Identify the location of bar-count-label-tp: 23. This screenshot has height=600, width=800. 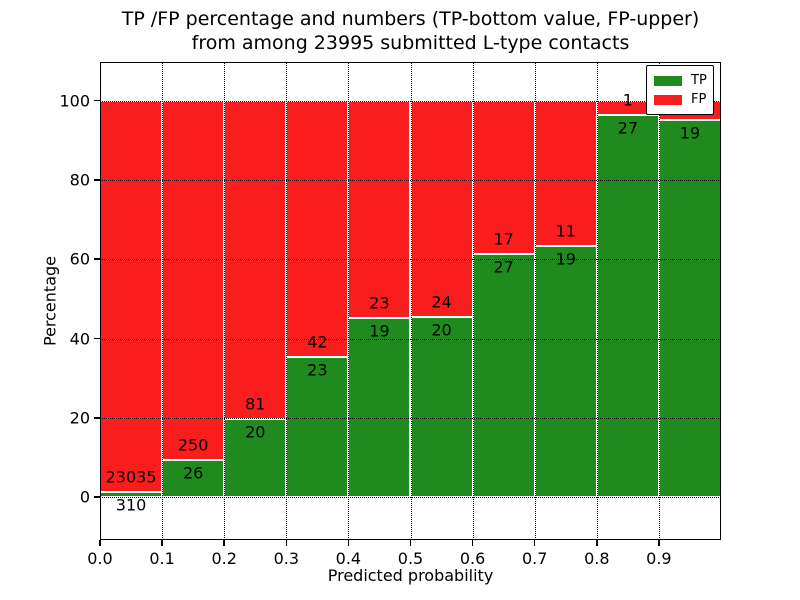
(317, 370).